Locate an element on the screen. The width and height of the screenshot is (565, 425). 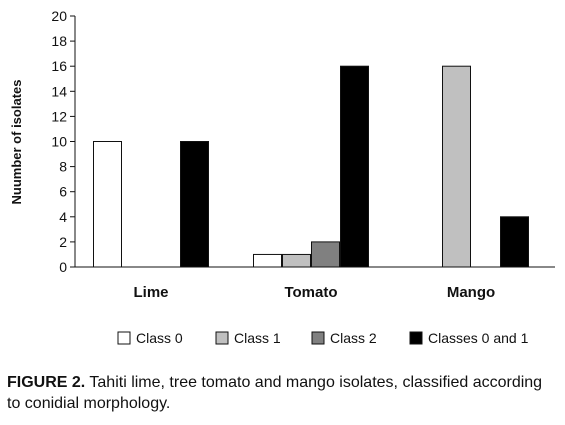
y-tick-label: 14 is located at coordinates (59, 91).